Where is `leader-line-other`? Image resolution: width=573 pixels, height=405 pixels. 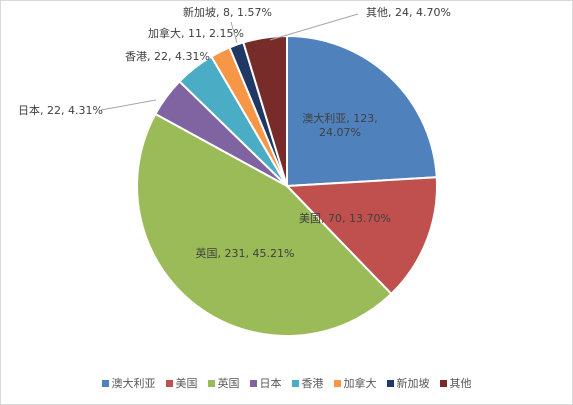
leader-line-other is located at coordinates (314, 27).